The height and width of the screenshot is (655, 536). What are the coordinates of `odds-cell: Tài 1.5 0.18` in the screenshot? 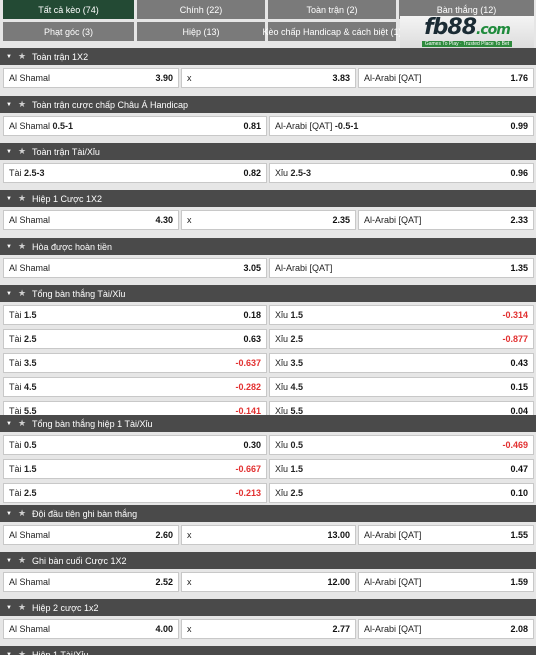 It's located at (135, 315).